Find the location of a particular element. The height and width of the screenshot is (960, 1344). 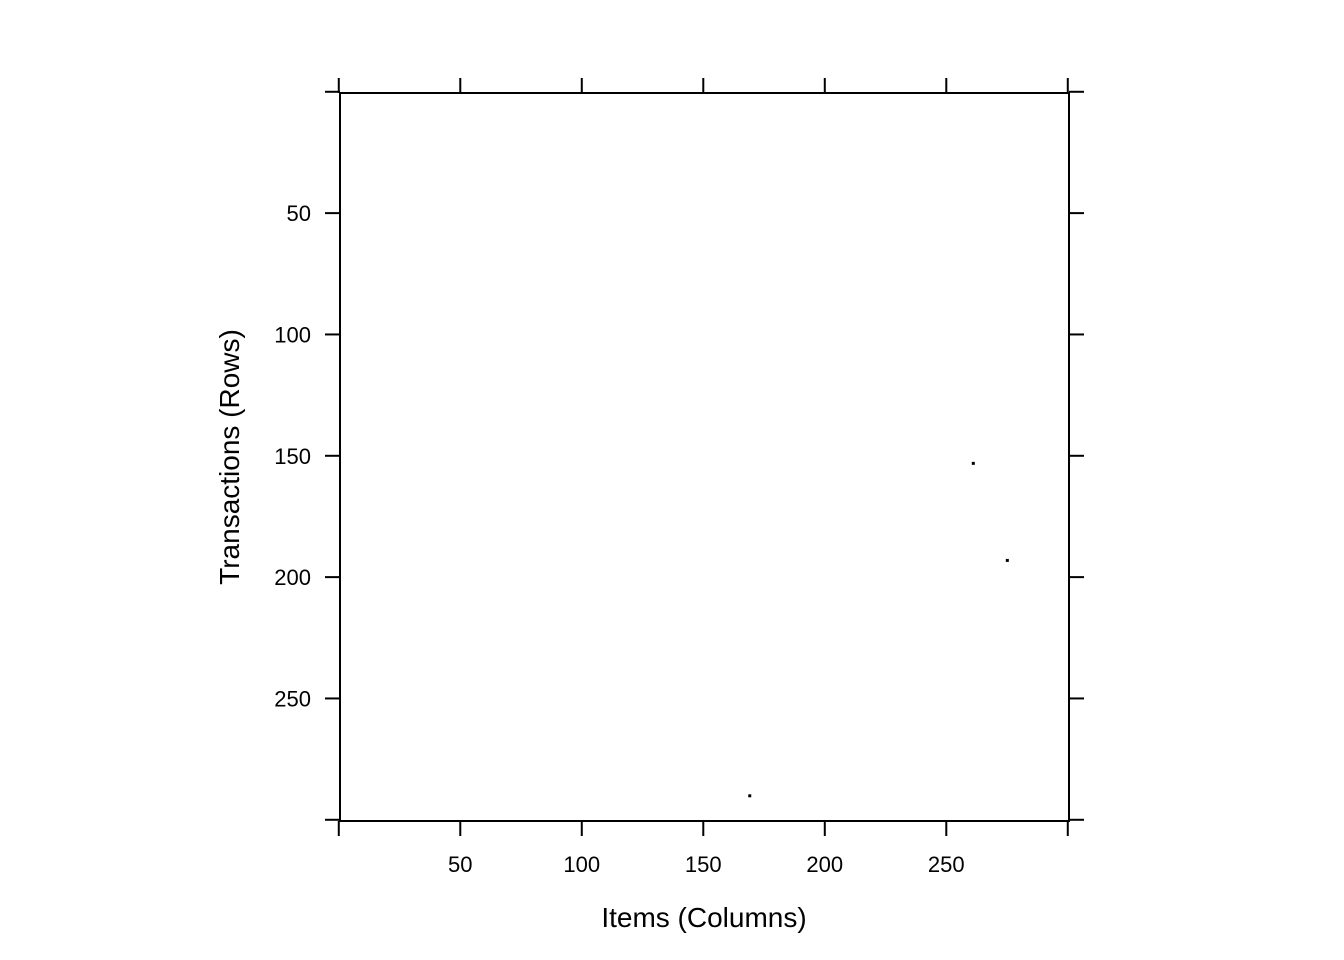

x-tick-labels: 50 100 150 200 250 is located at coordinates (706, 864).